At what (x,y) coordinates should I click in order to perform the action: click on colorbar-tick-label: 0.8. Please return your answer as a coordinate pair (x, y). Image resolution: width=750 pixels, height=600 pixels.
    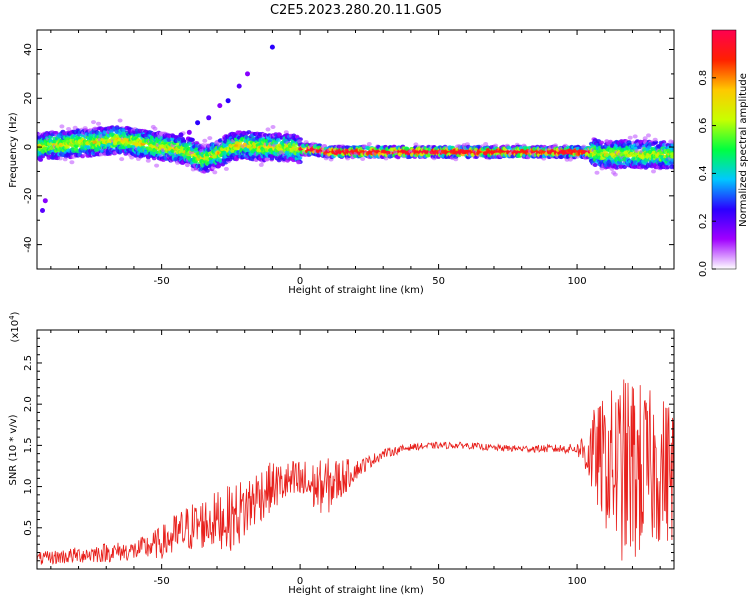
    Looking at the image, I should click on (703, 78).